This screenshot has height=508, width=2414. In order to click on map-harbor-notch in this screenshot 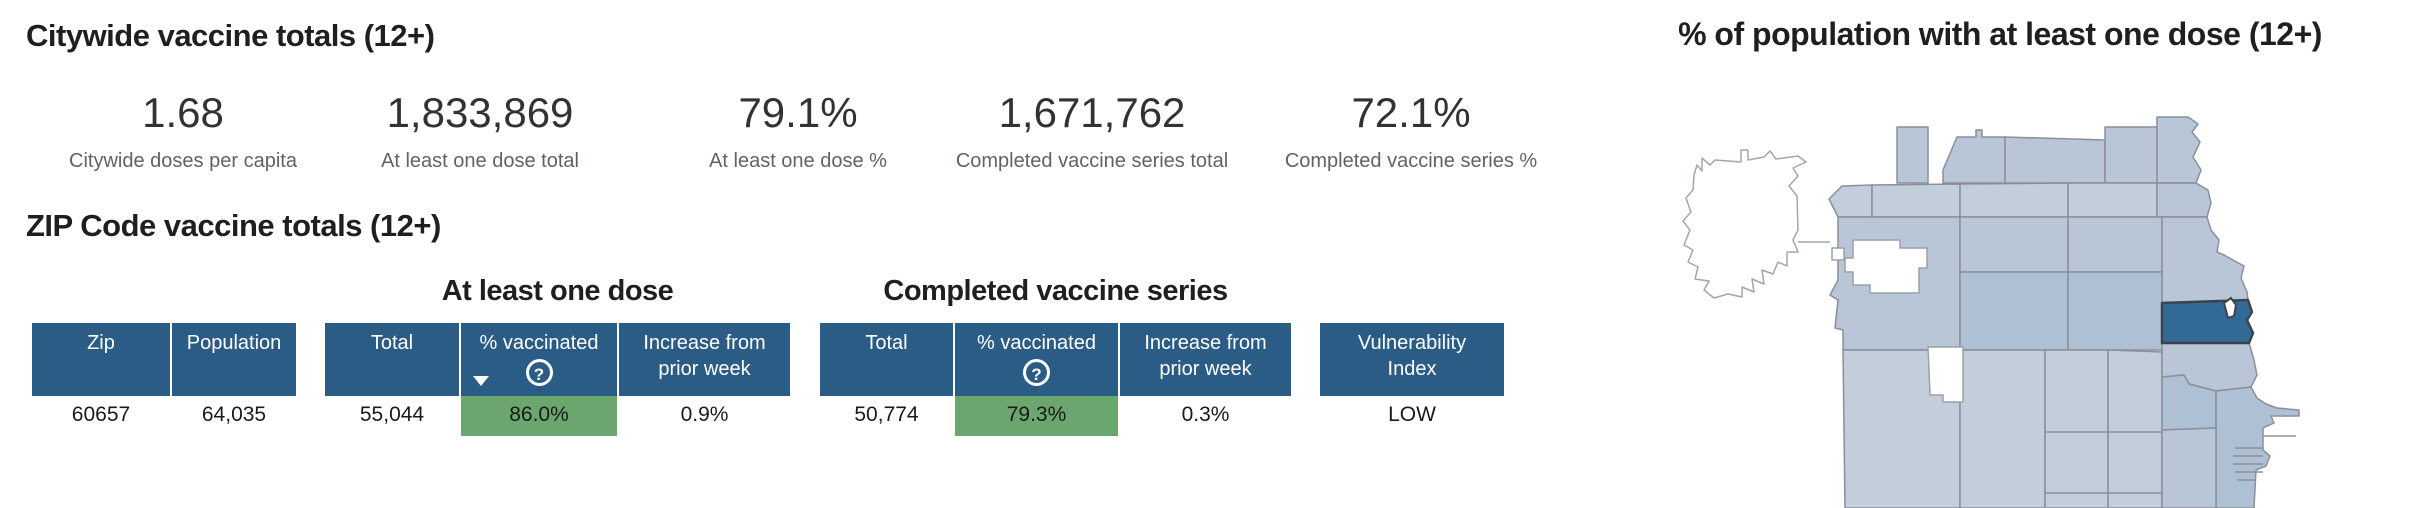, I will do `click(2230, 308)`.